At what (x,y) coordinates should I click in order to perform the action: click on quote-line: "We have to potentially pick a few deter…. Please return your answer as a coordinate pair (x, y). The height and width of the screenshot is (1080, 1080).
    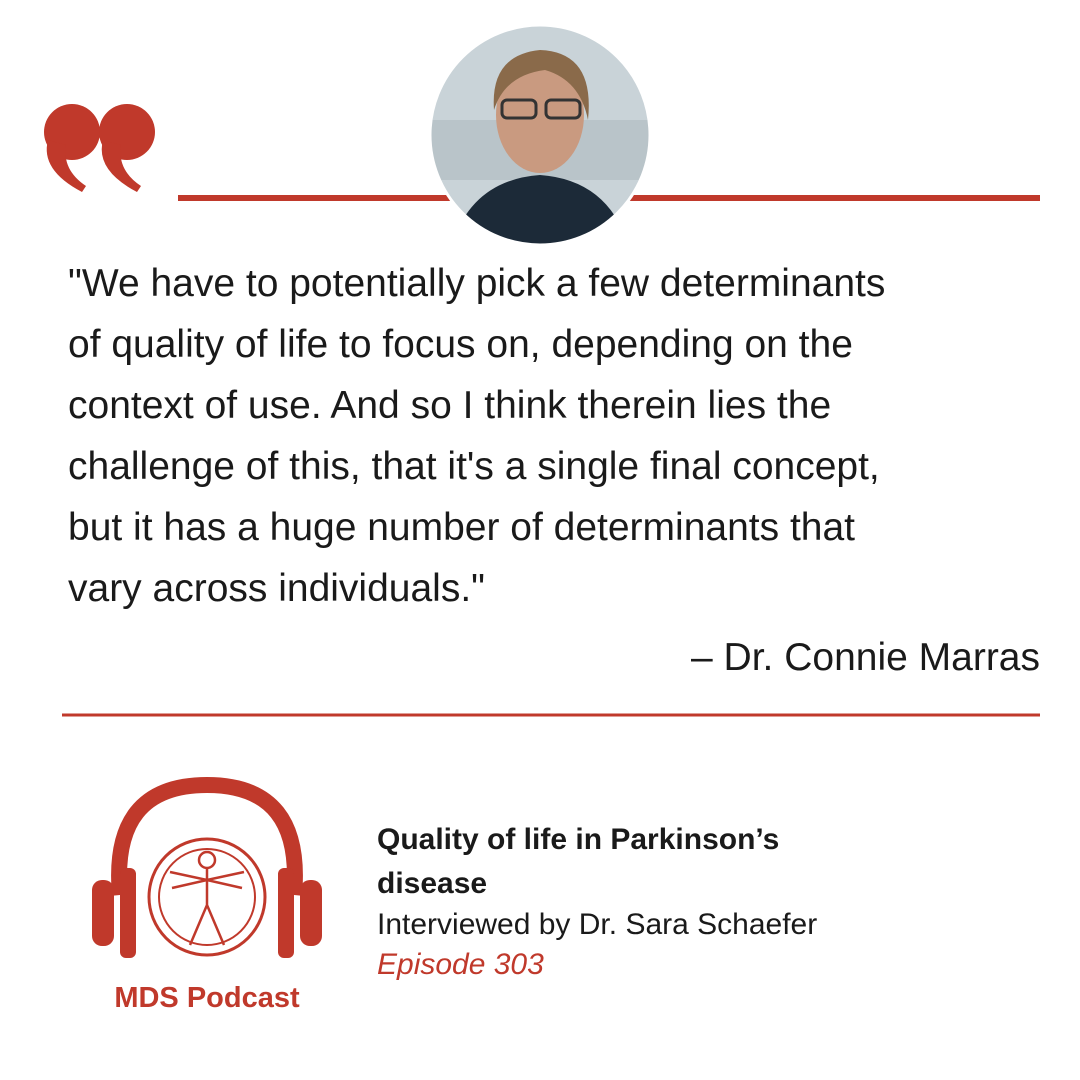
    Looking at the image, I should click on (477, 283).